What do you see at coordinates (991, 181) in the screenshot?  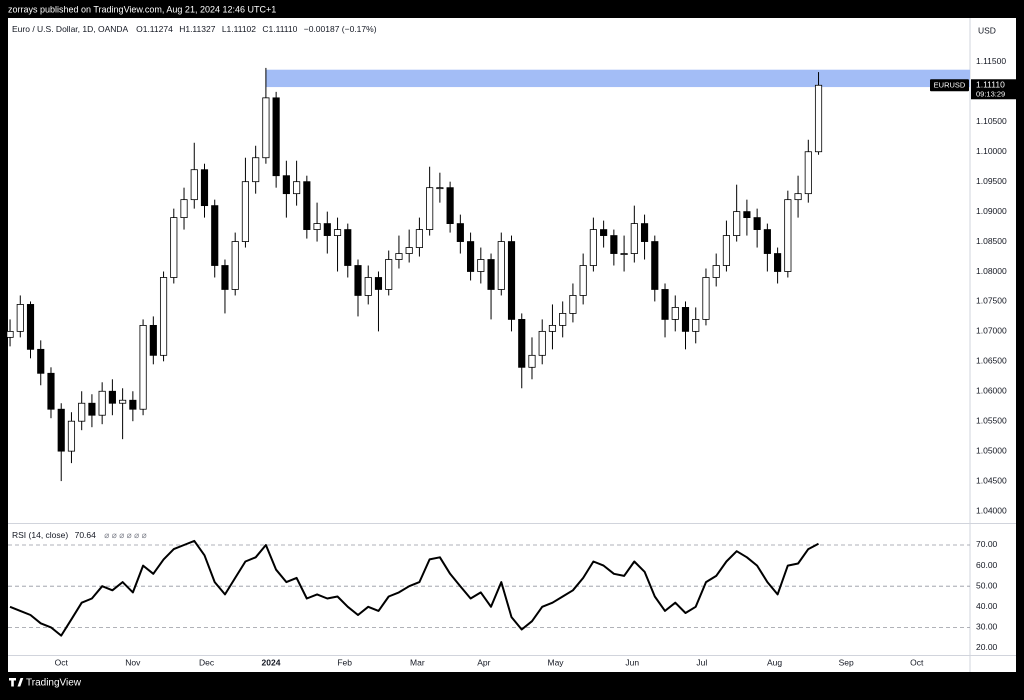 I see `y-tick-label: 1.09500` at bounding box center [991, 181].